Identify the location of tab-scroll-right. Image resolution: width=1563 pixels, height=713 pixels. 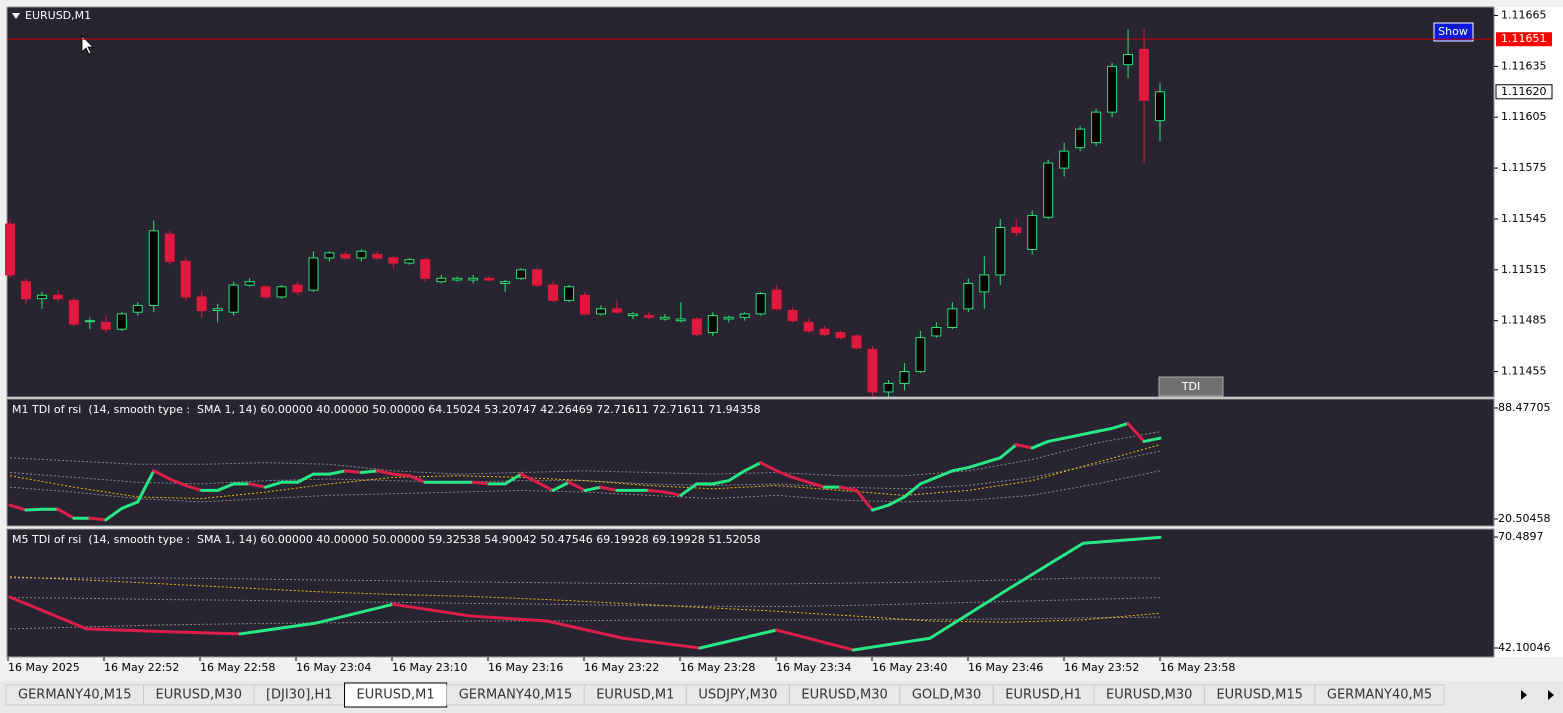
(1551, 695).